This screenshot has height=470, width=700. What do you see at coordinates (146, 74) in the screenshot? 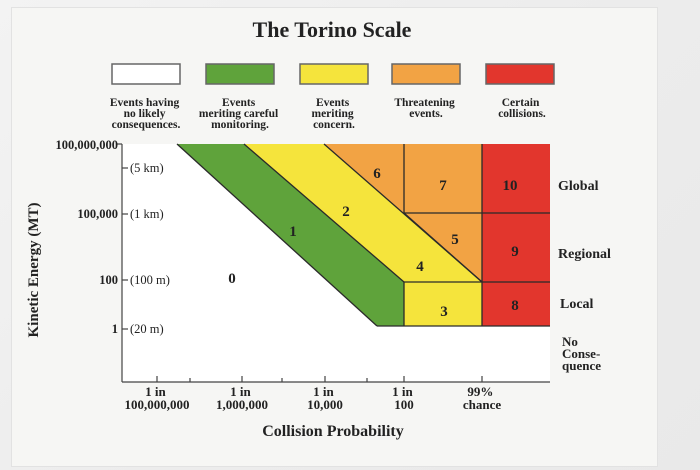
I see `legend-swatch-no-consequence` at bounding box center [146, 74].